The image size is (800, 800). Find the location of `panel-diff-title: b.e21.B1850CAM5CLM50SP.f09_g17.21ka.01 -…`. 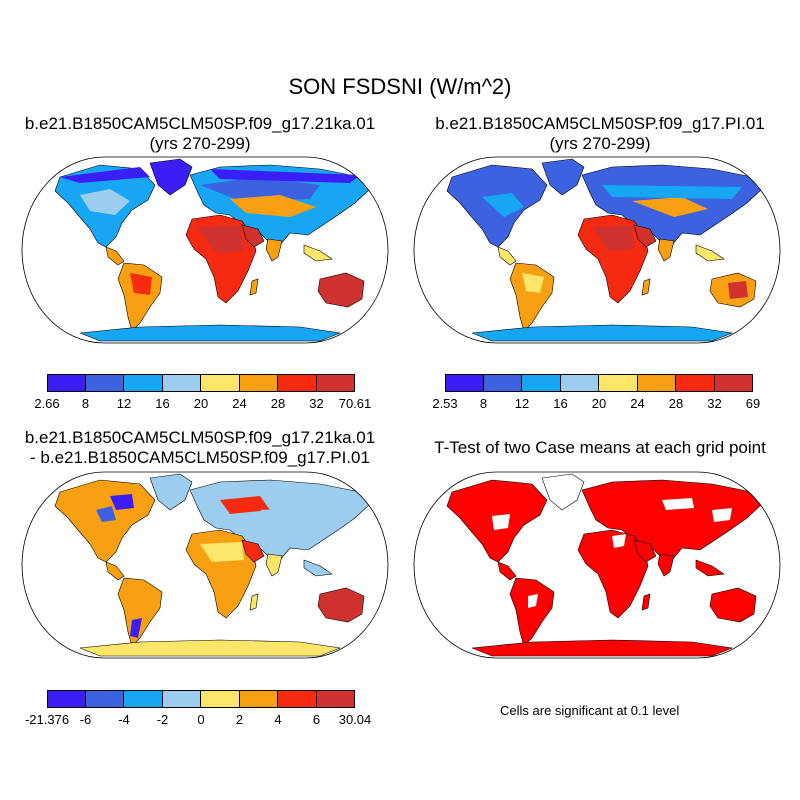

panel-diff-title: b.e21.B1850CAM5CLM50SP.f09_g17.21ka.01 -… is located at coordinates (200, 448).